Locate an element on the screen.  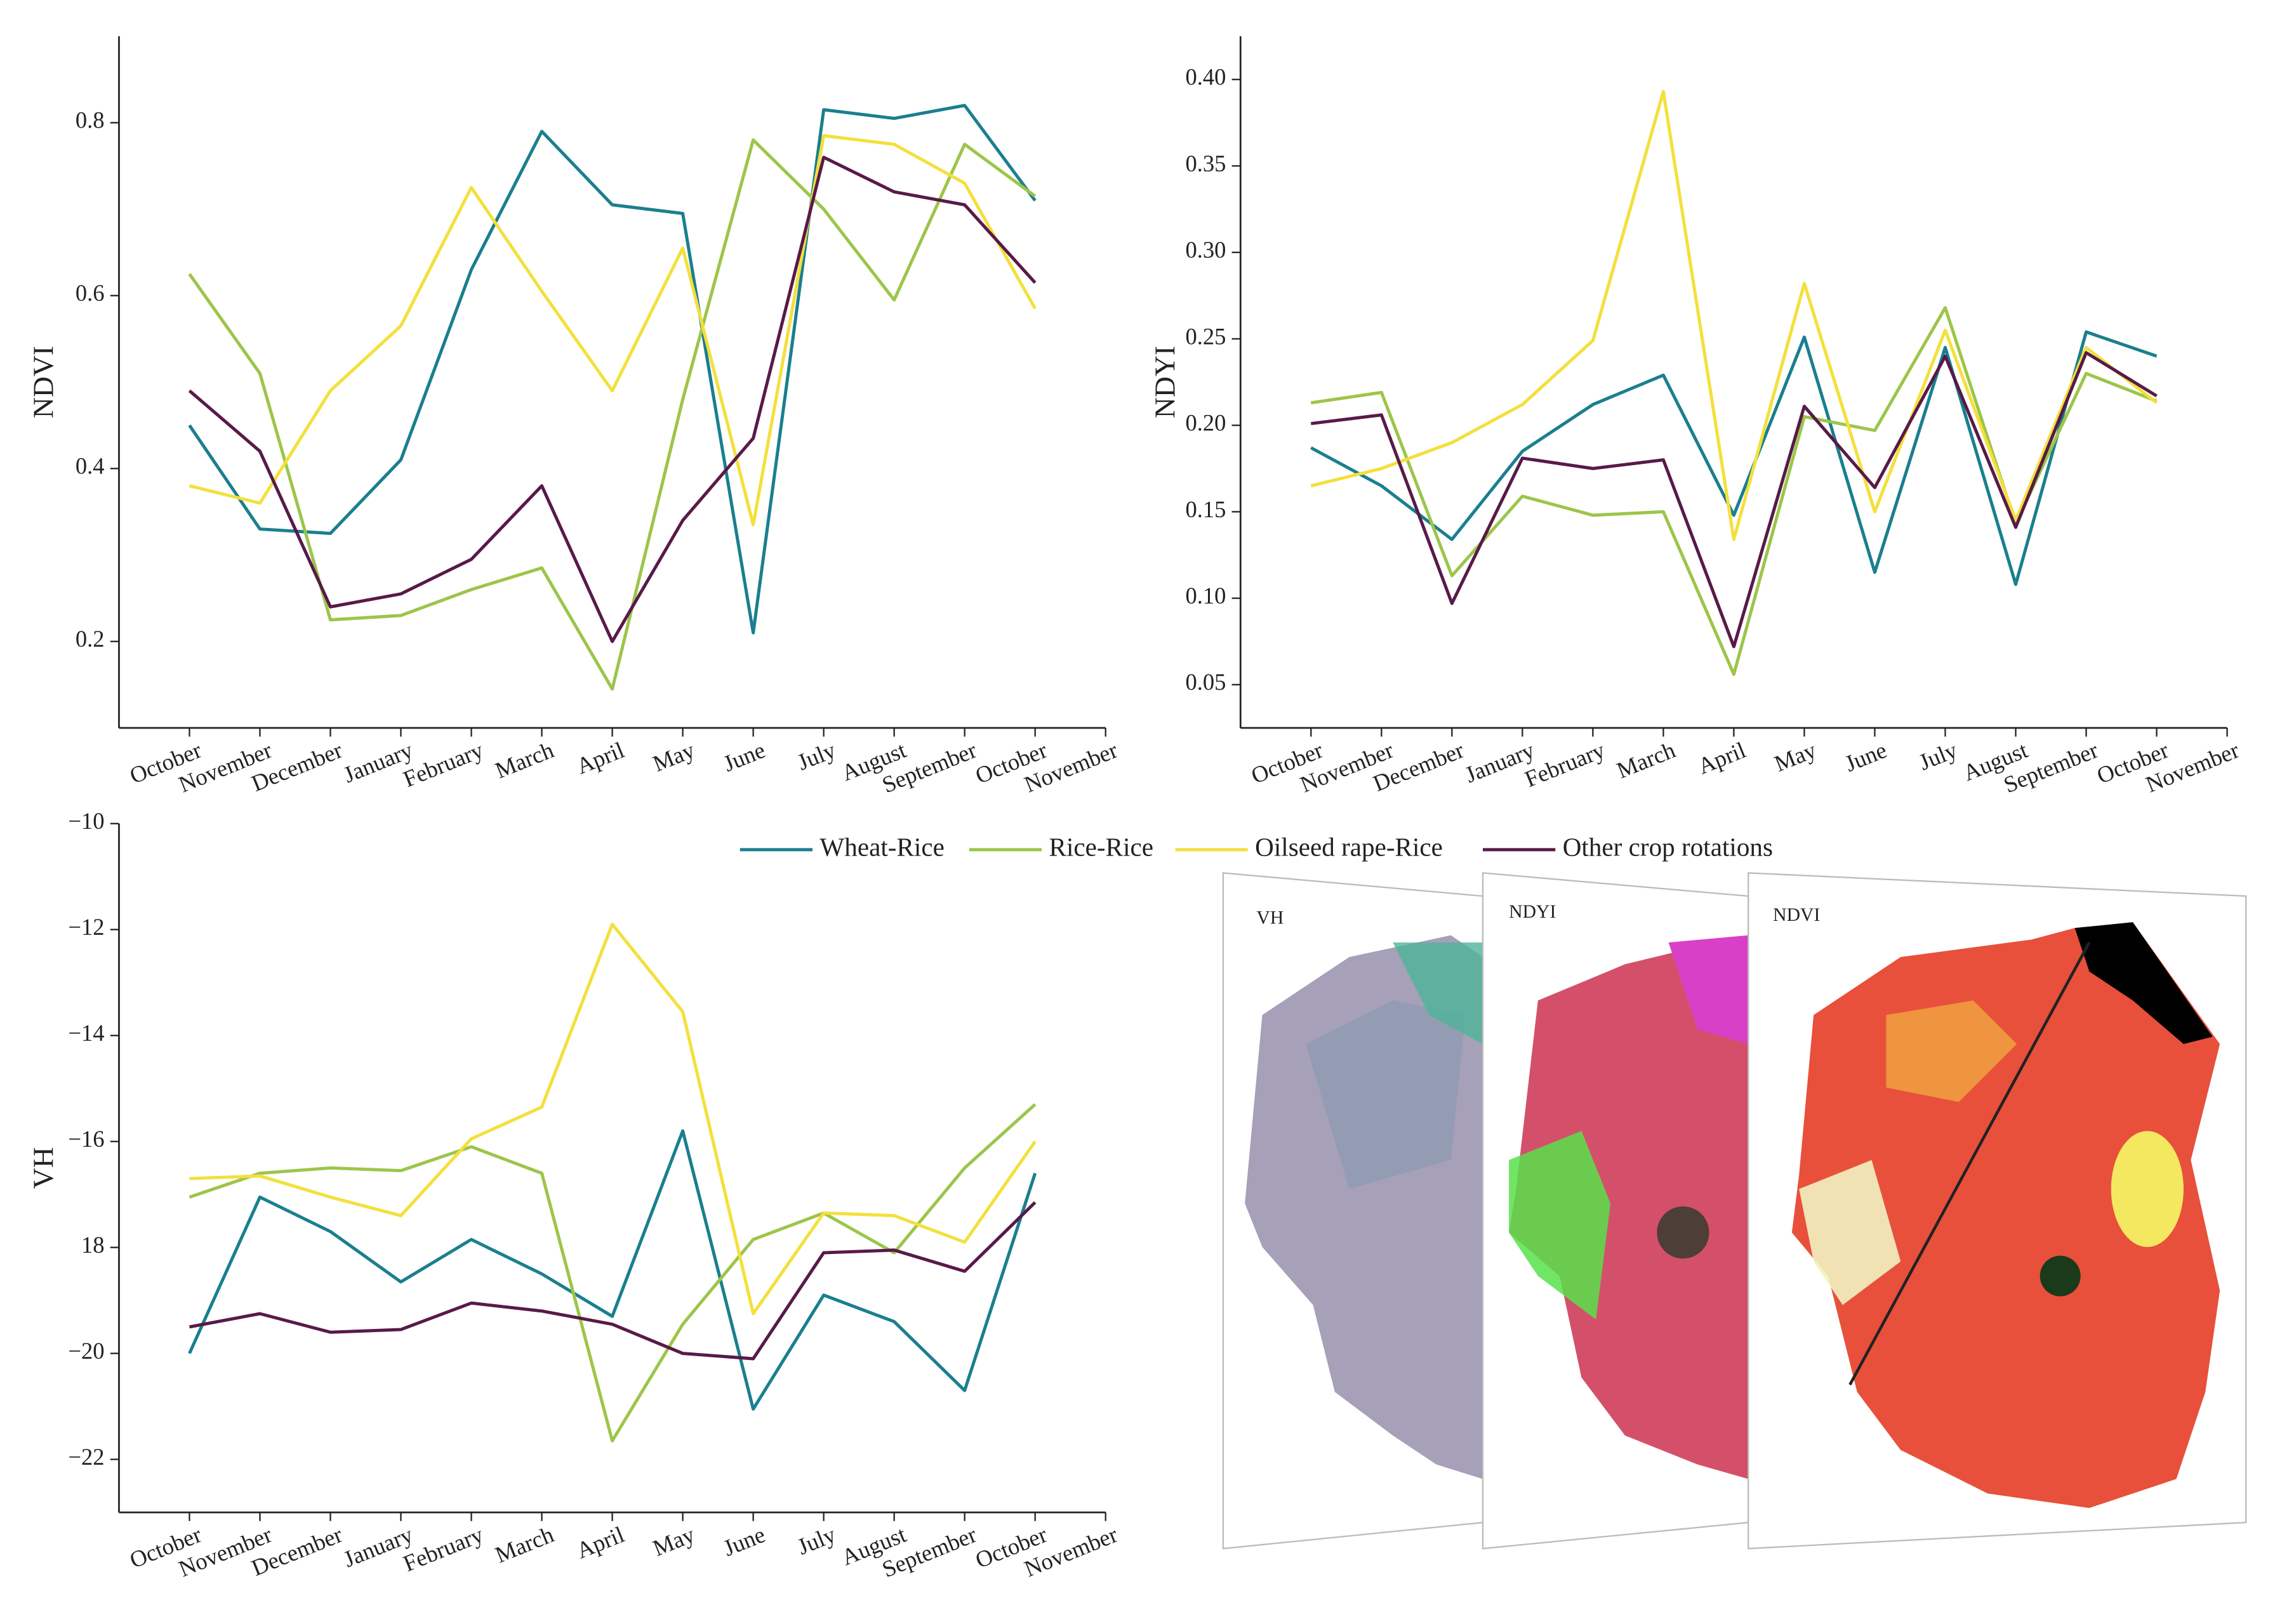
map-ndvi-water is located at coordinates (2143, 984).